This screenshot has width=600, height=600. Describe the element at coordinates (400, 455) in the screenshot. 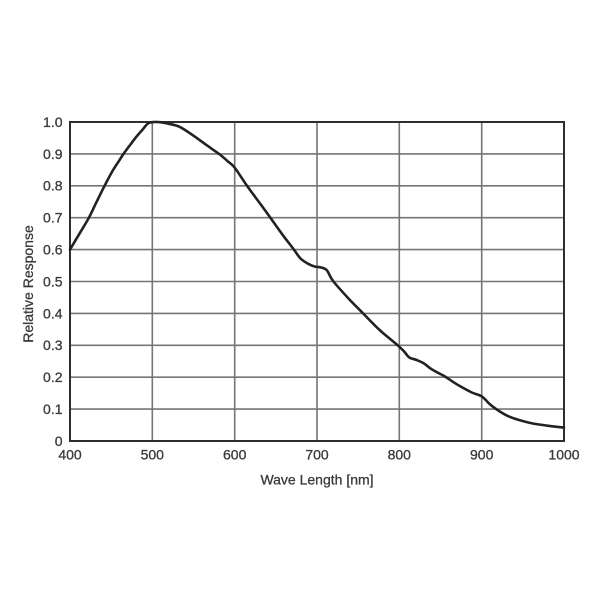

I see `svg-text: 800` at that location.